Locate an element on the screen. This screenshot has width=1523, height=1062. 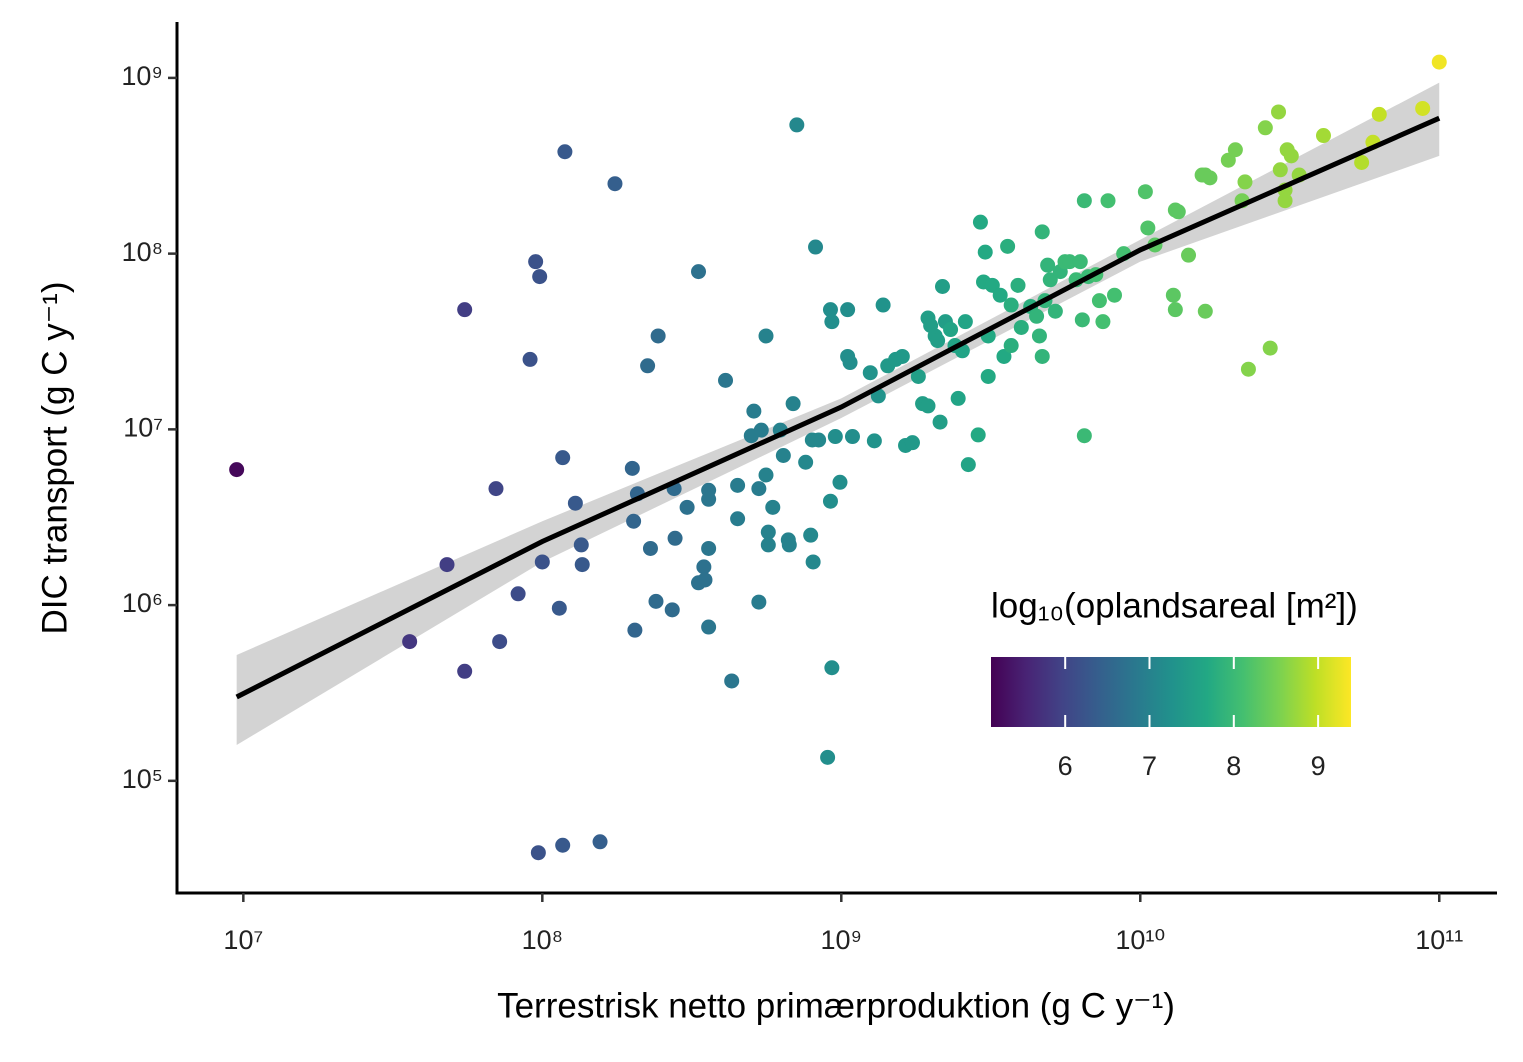
legend-title: log₁₀(oplandsareal [m²]) is located at coordinates (1174, 605).